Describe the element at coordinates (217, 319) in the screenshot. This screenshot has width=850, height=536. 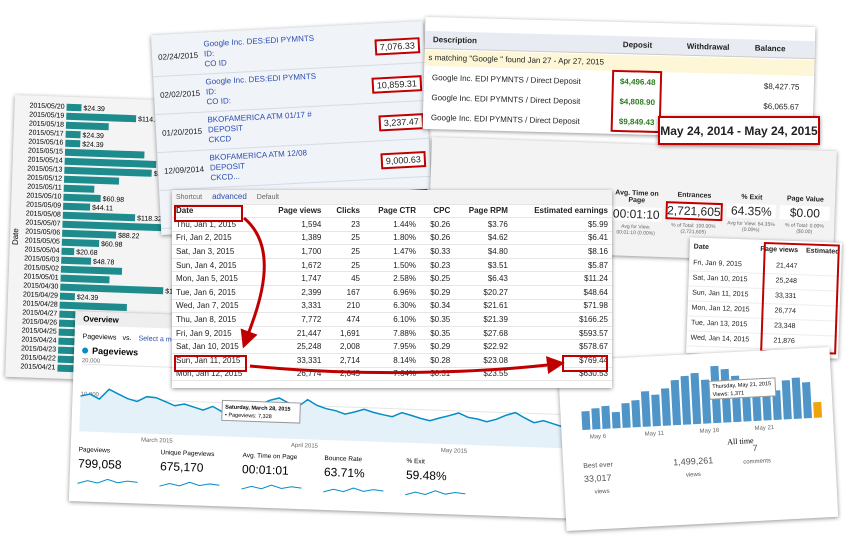
I see `cell: Thu, Jan 8, 2015` at that location.